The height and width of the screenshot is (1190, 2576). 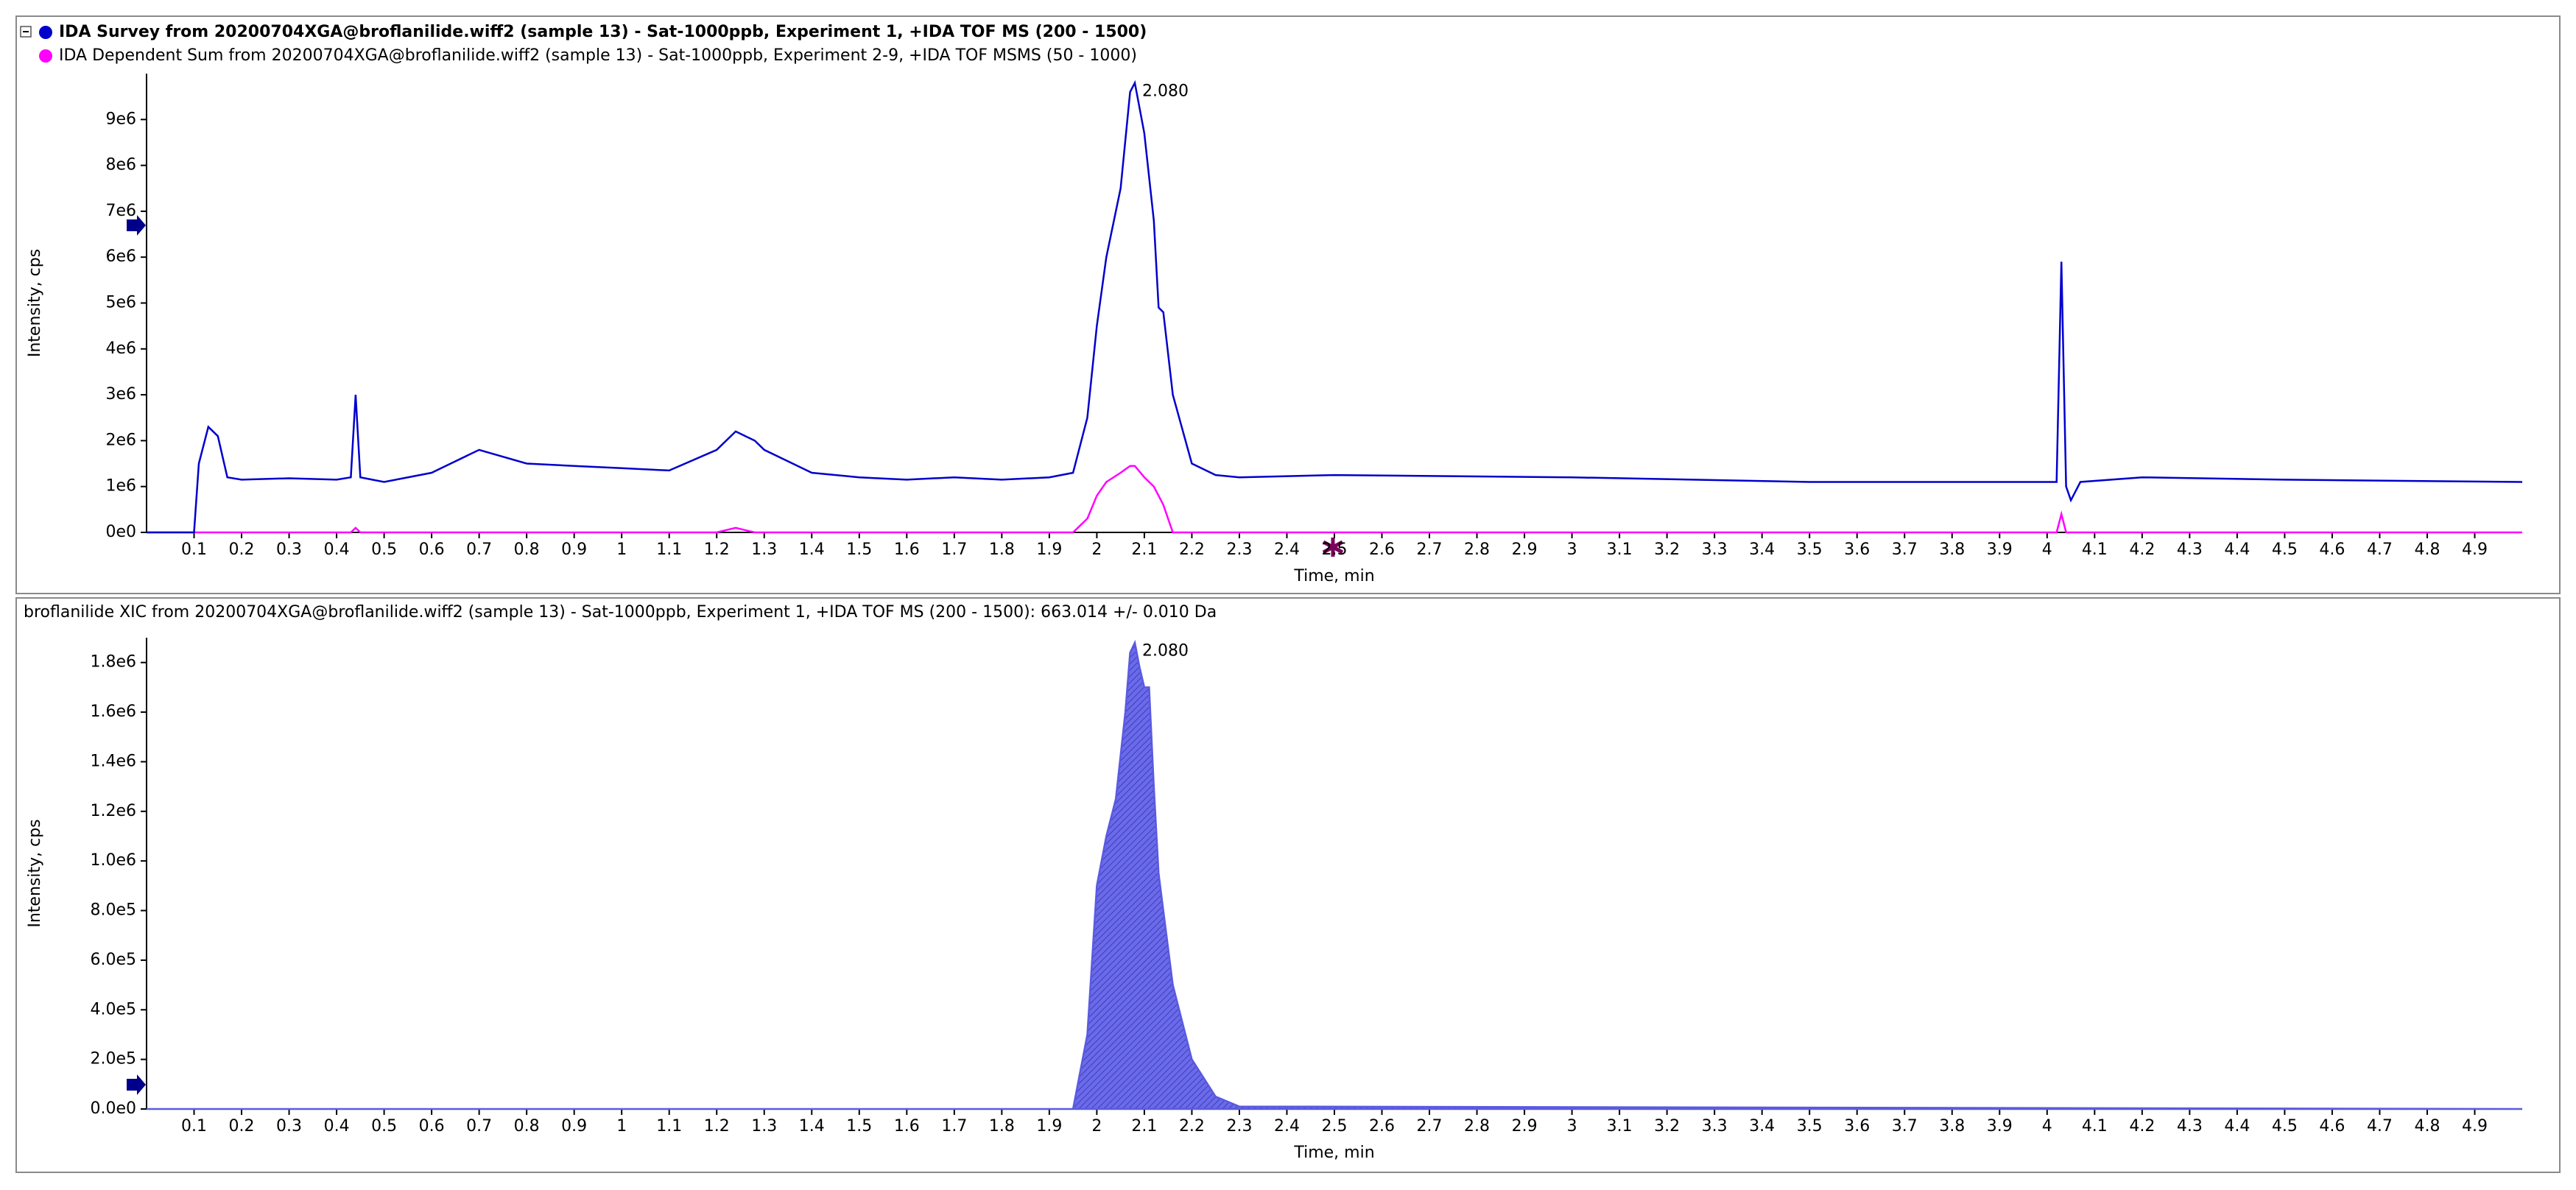 I want to click on y-tick-label: 9e6, so click(x=120, y=119).